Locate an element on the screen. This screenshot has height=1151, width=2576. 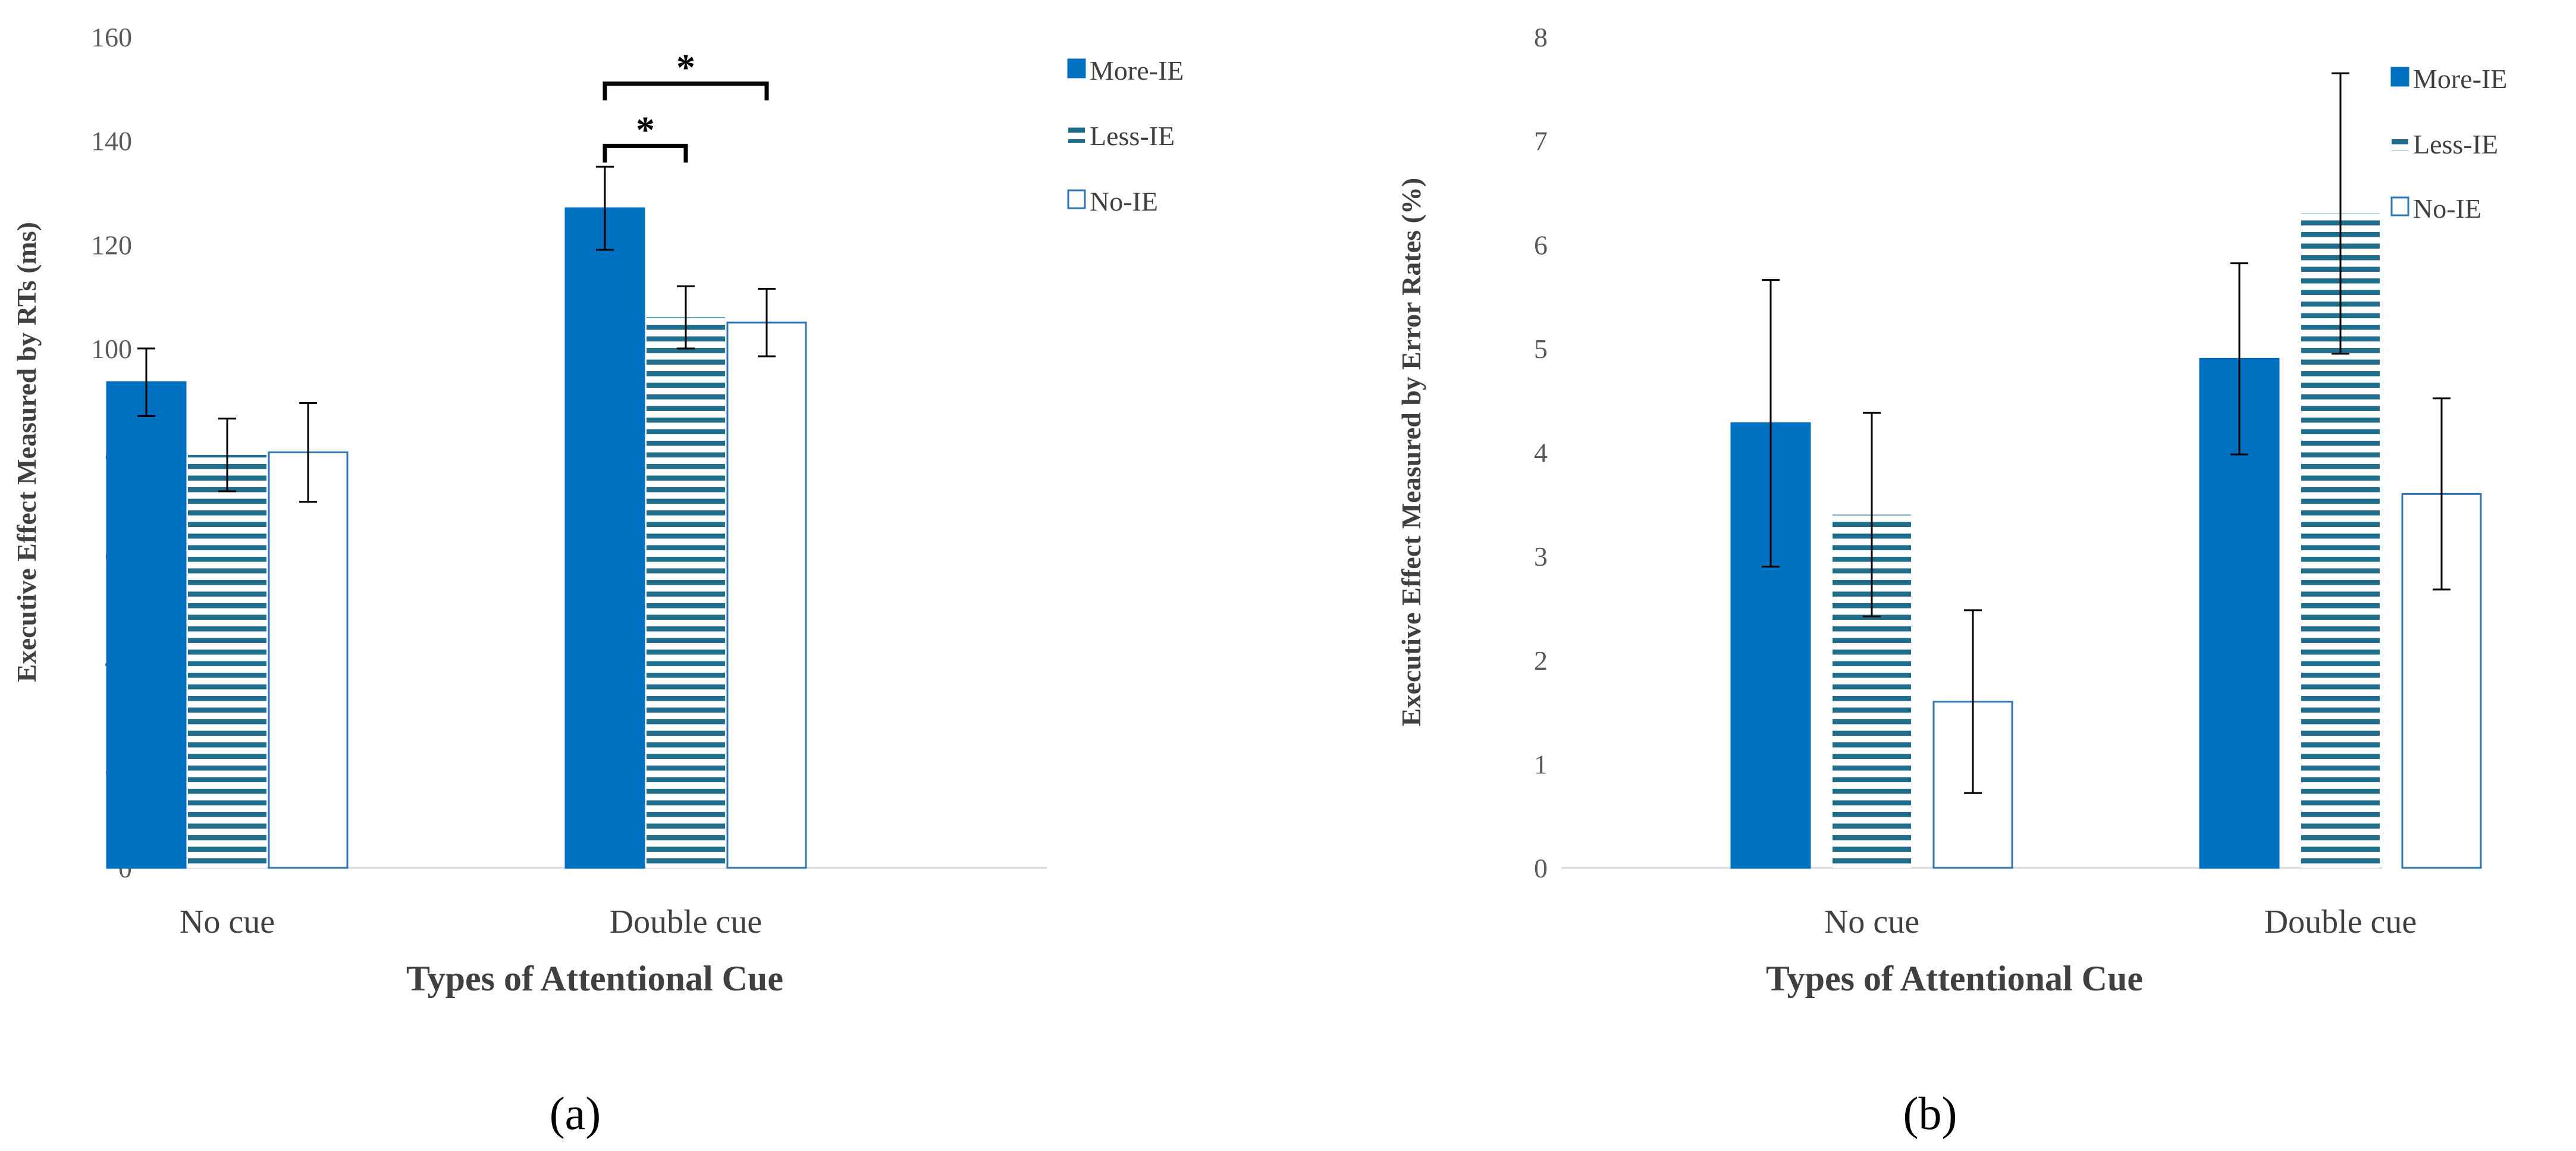
y-tick-label: 160 is located at coordinates (111, 37).